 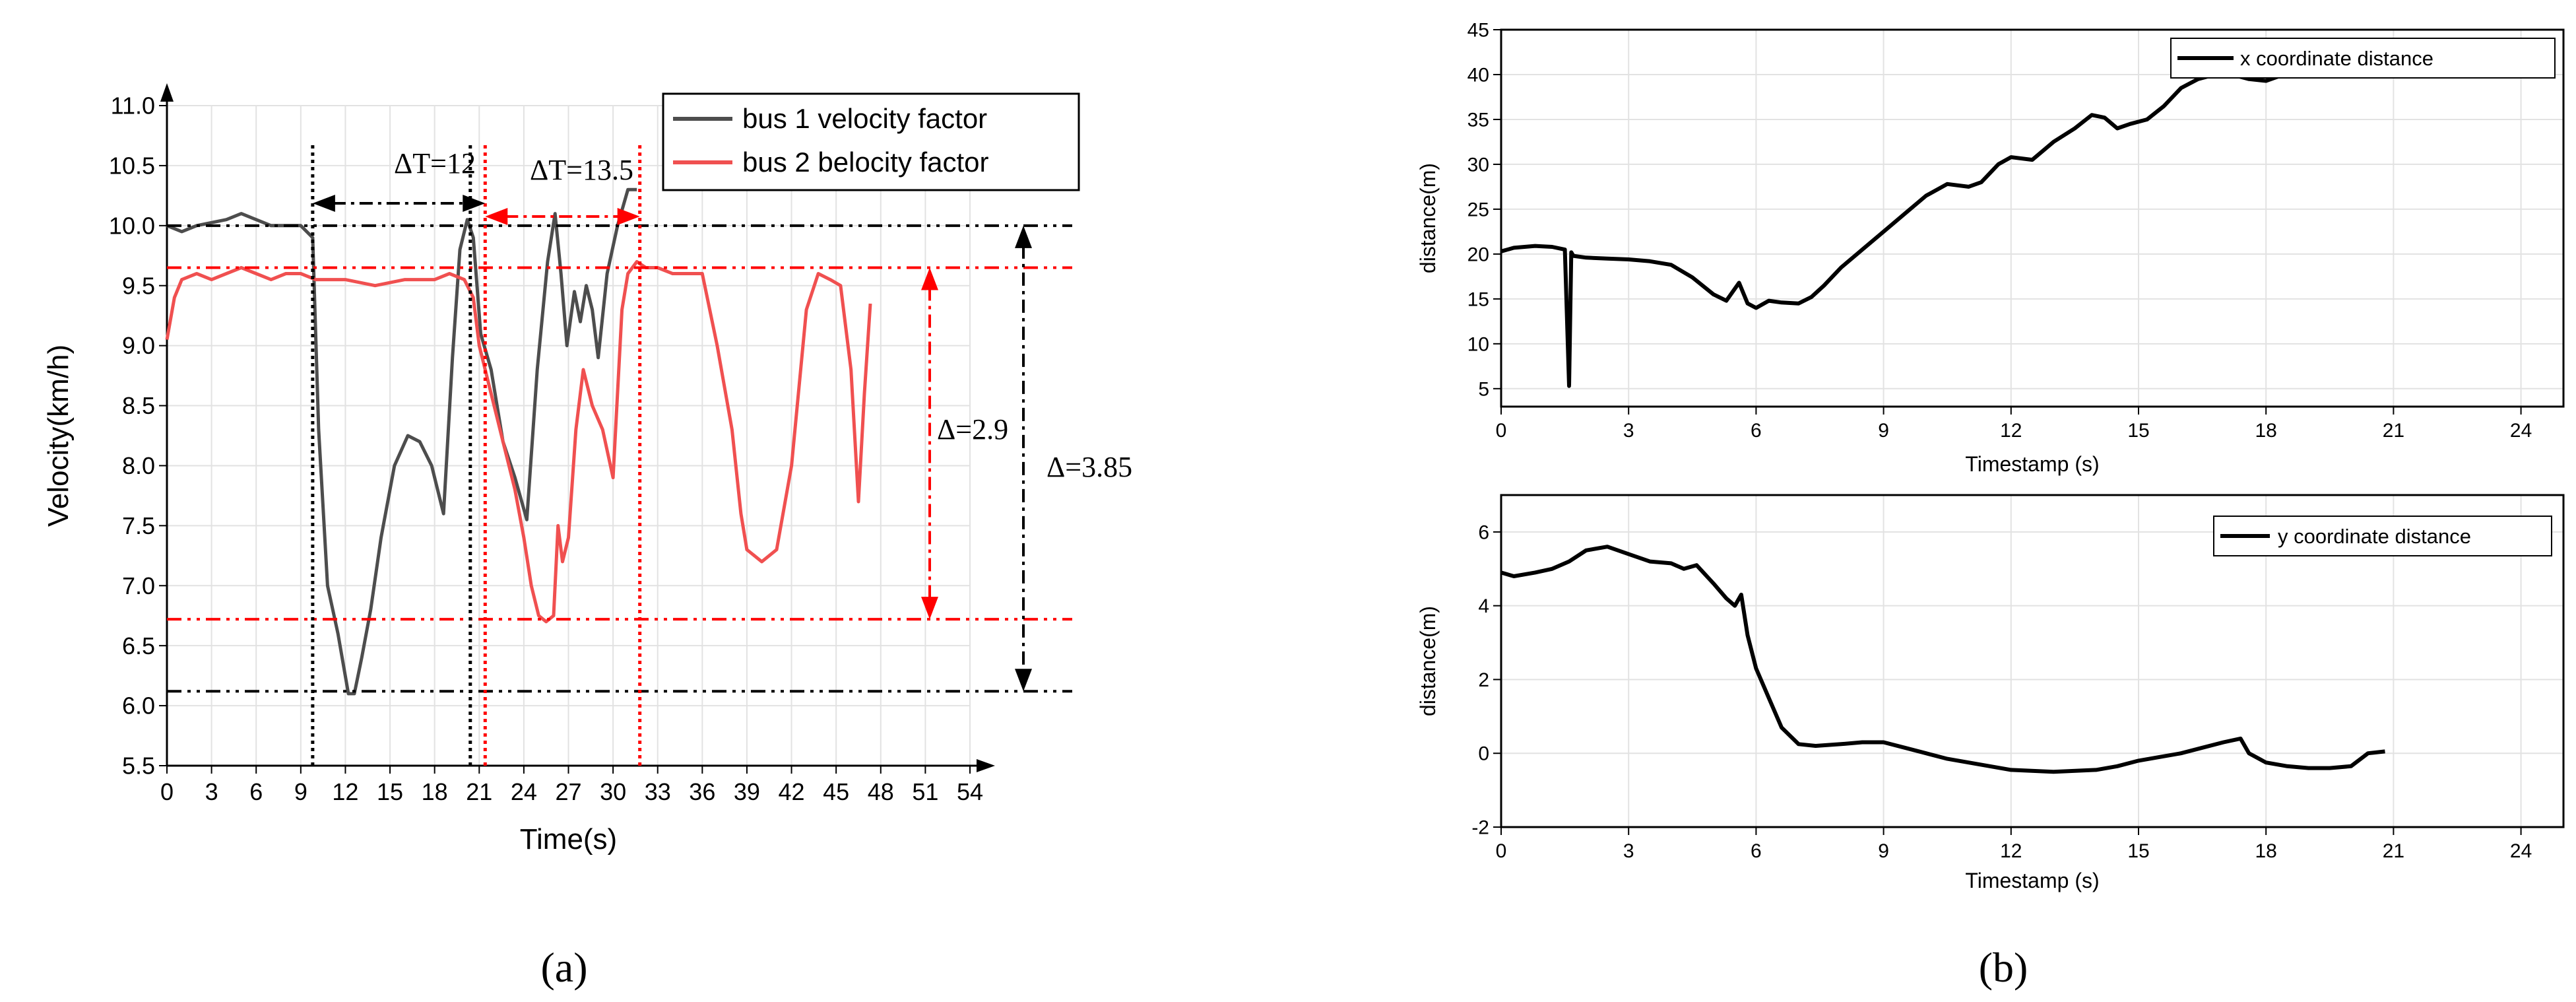 What do you see at coordinates (58, 436) in the screenshot?
I see `y-axis-label: Velocity(km/h)` at bounding box center [58, 436].